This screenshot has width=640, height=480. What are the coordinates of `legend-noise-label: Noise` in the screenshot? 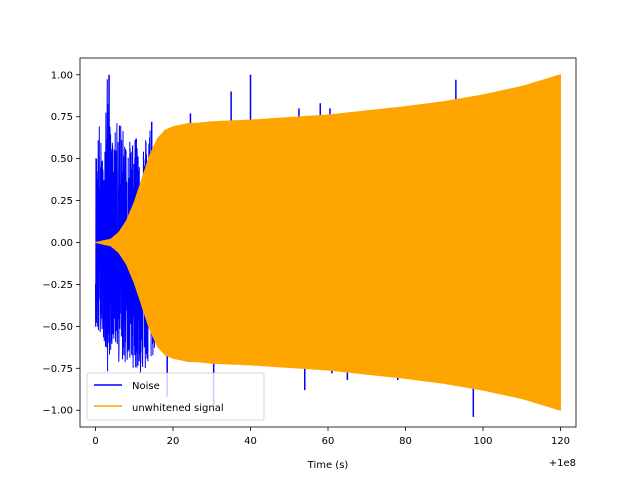 It's located at (146, 386).